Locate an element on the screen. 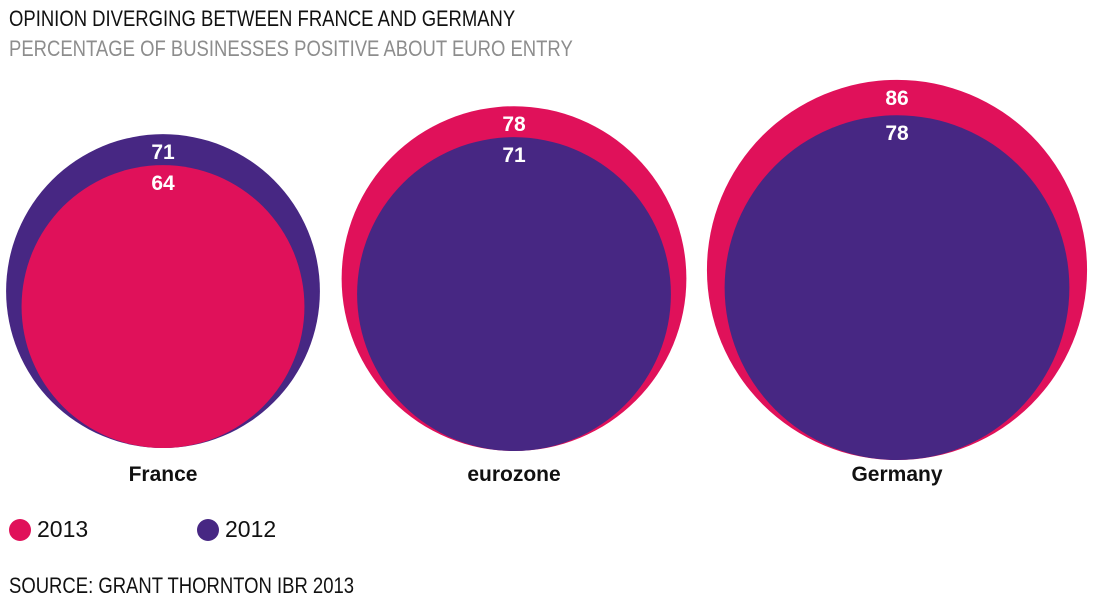 The height and width of the screenshot is (604, 1095). data-label-eurozone-2013: 78 is located at coordinates (514, 124).